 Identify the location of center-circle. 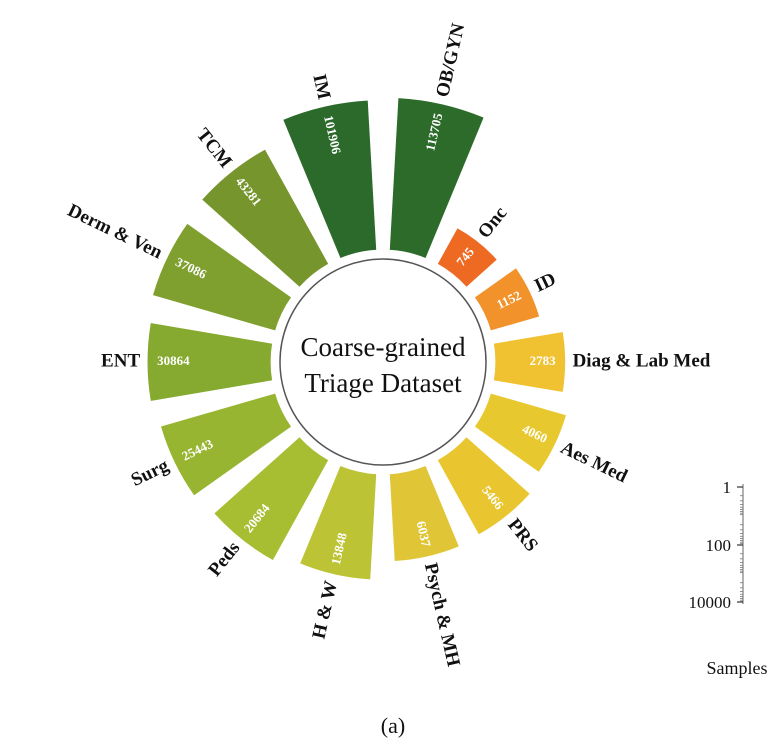
(383, 362).